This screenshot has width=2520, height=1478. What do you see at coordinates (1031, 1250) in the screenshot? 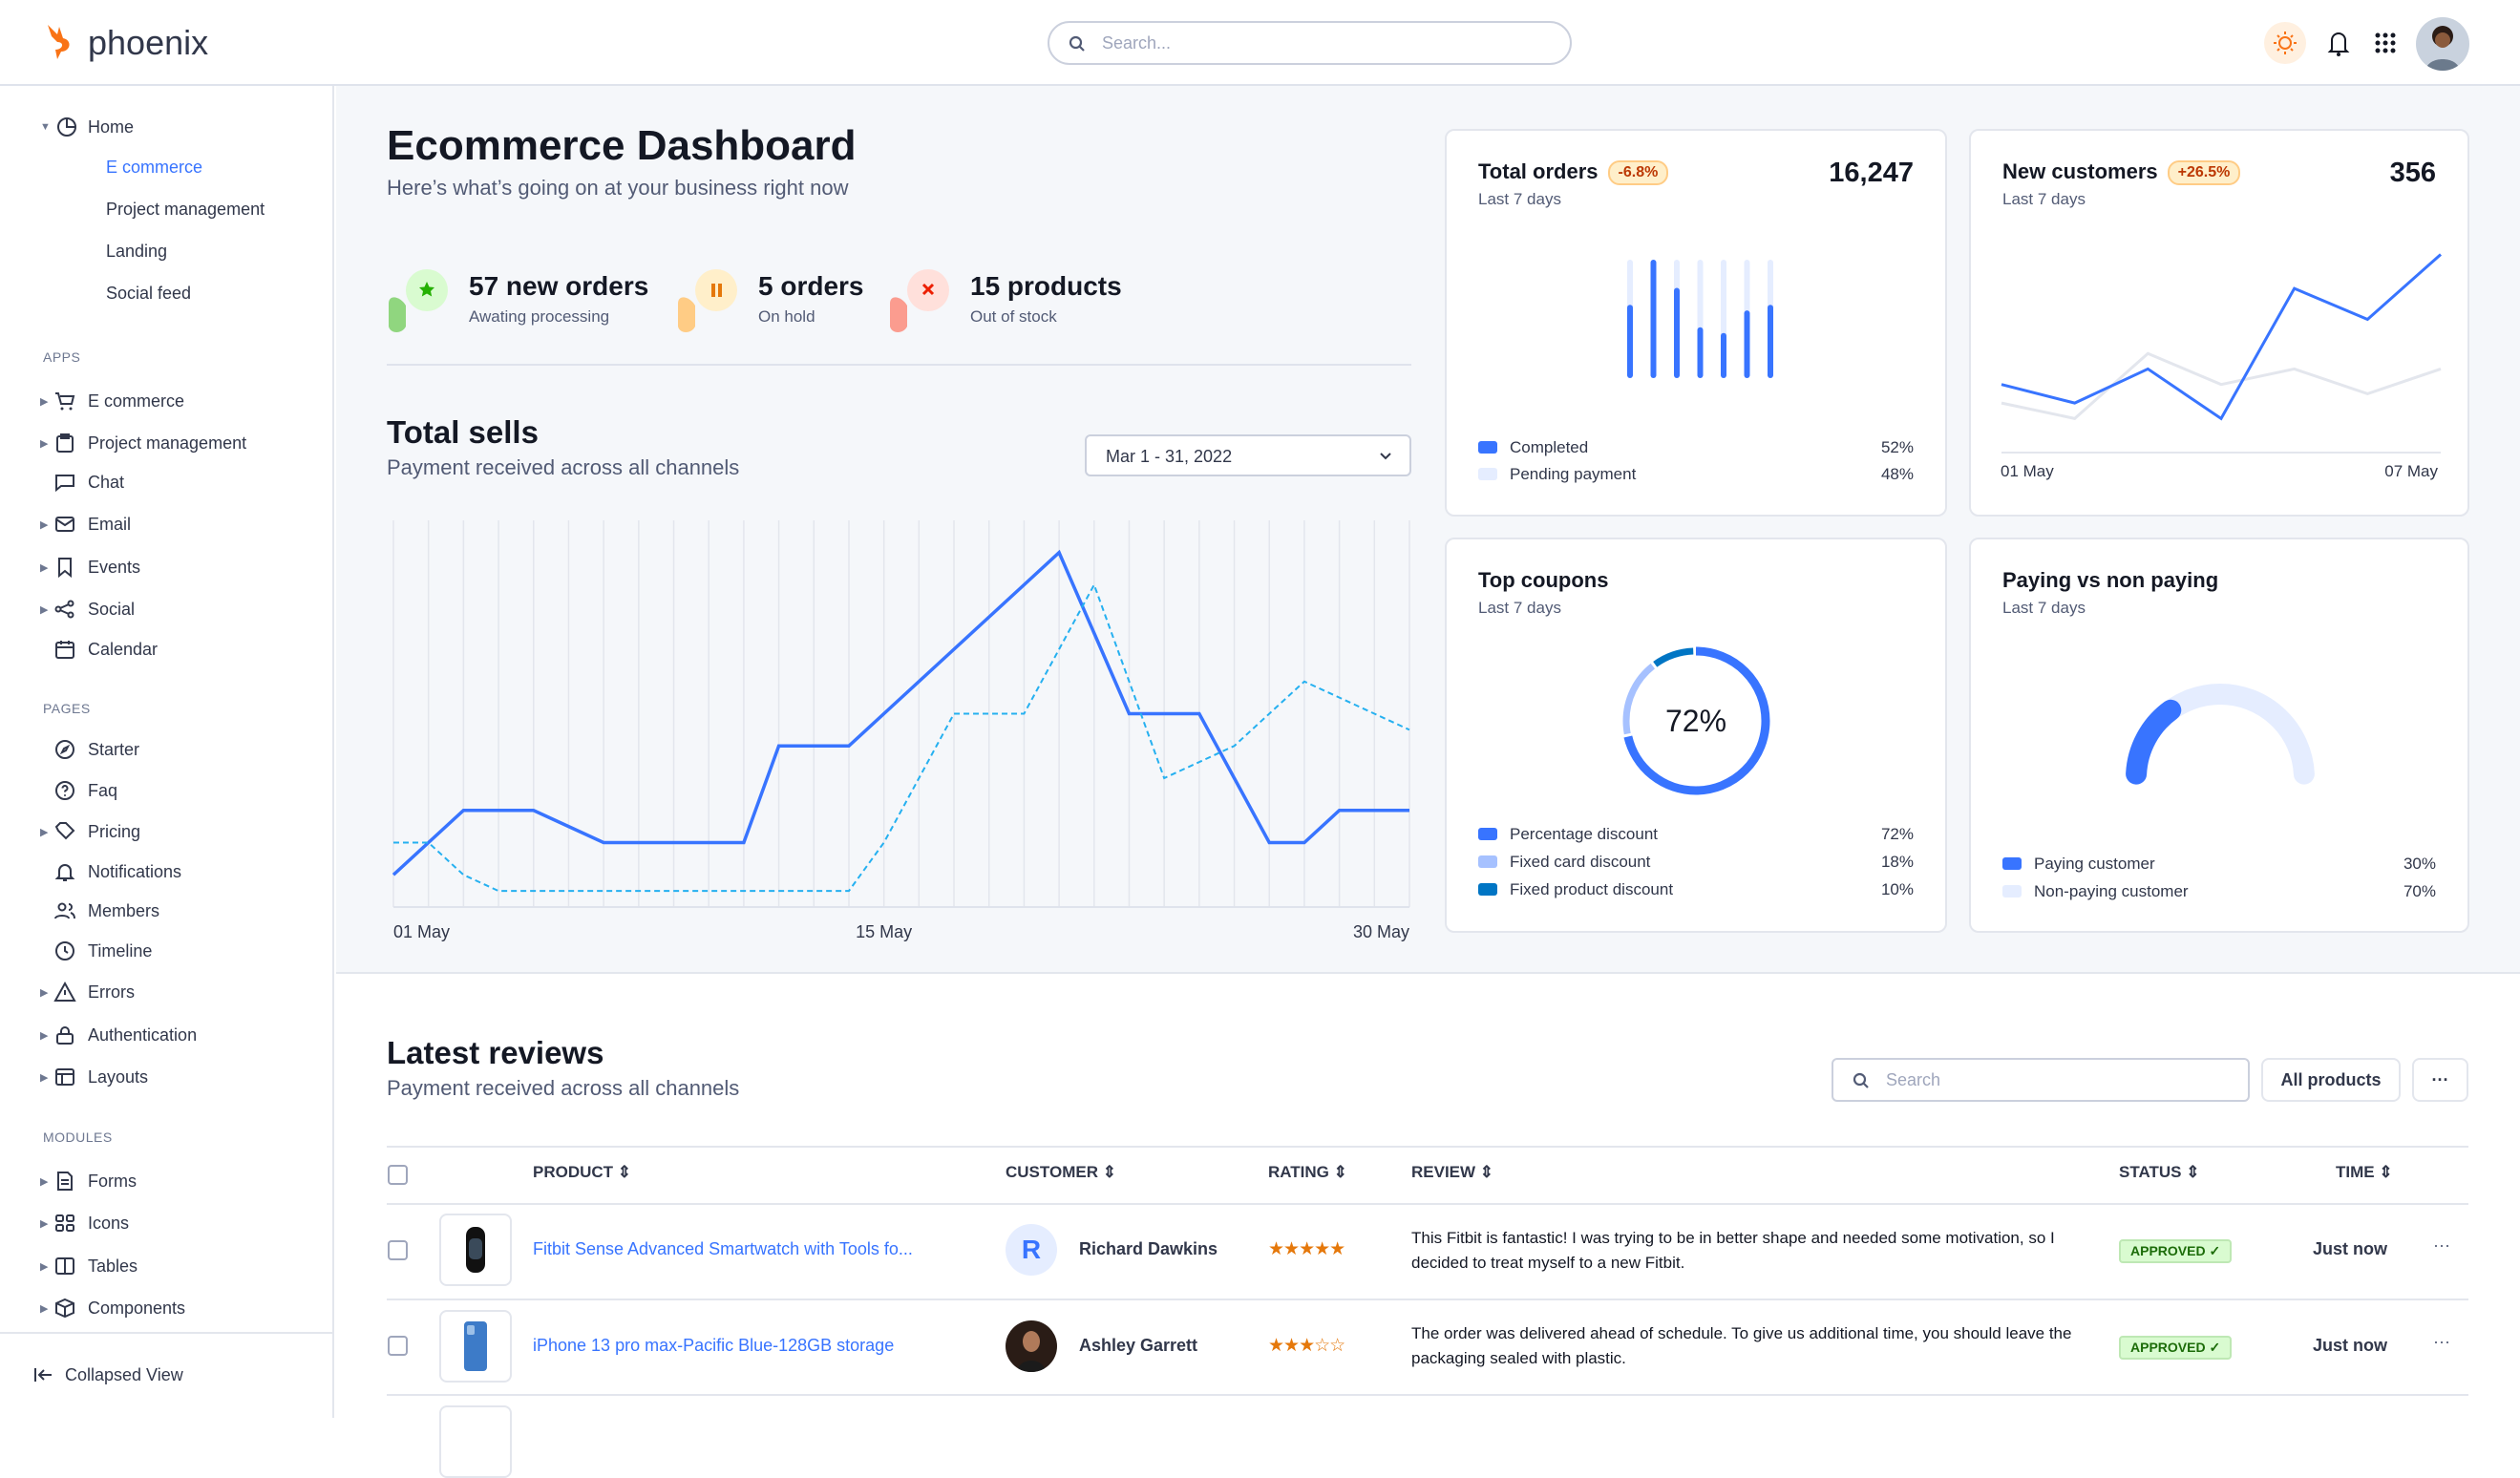
I see `customer-avatar: R` at bounding box center [1031, 1250].